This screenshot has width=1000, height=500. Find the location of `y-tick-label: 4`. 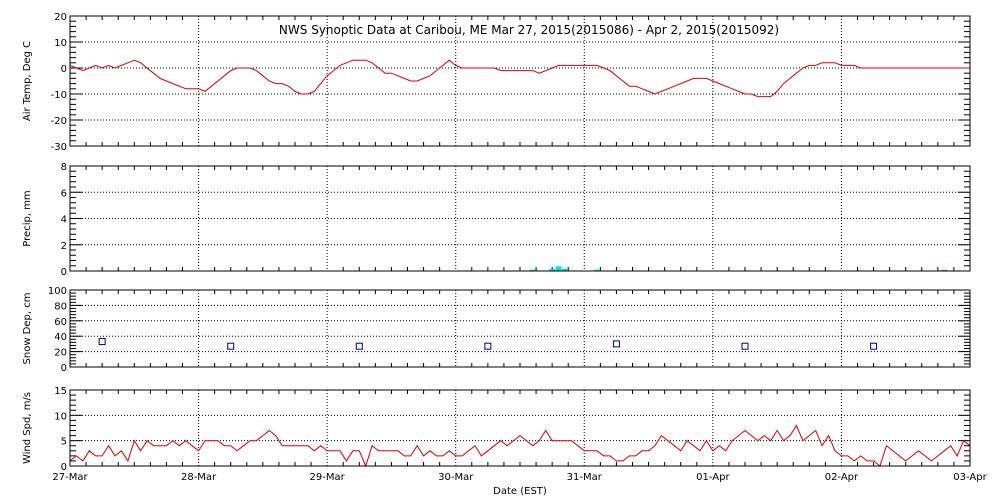

y-tick-label: 4 is located at coordinates (64, 220).